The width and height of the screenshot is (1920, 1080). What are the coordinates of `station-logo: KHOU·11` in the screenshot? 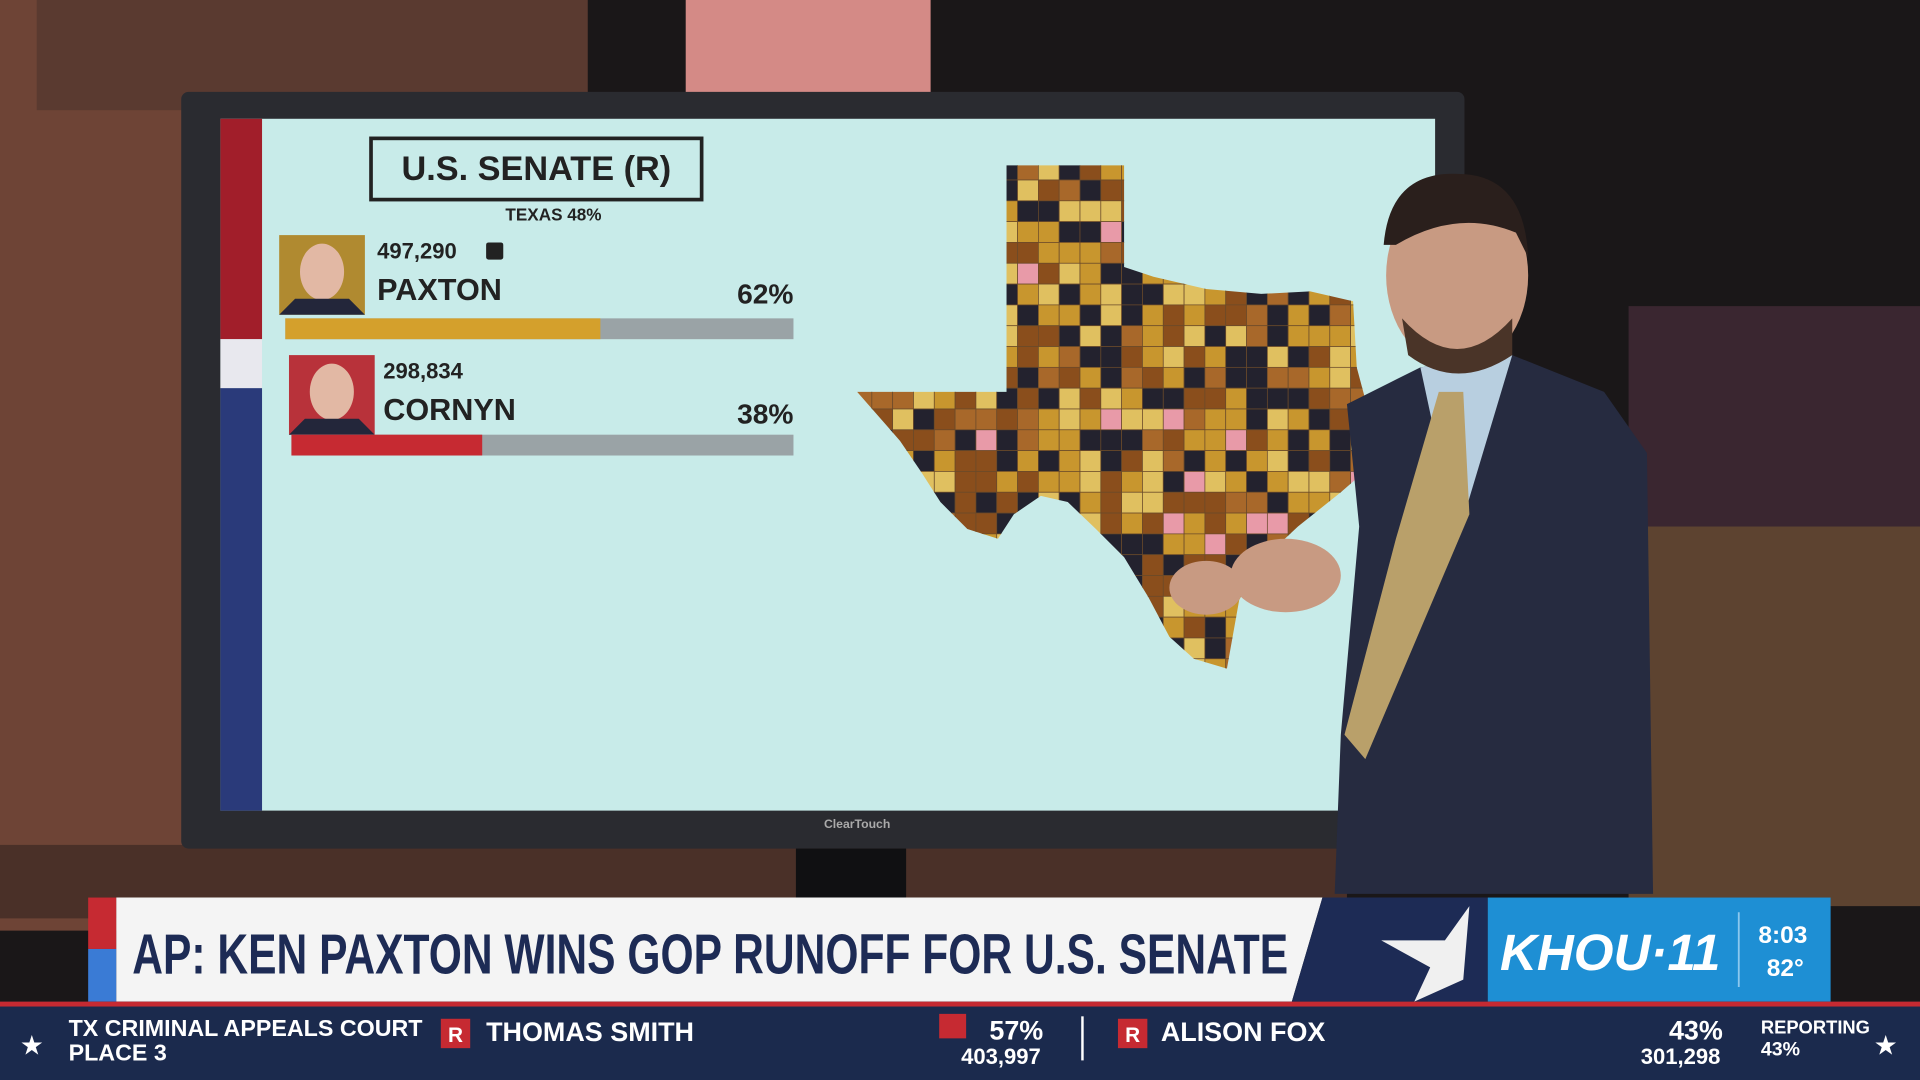 It's located at (1610, 952).